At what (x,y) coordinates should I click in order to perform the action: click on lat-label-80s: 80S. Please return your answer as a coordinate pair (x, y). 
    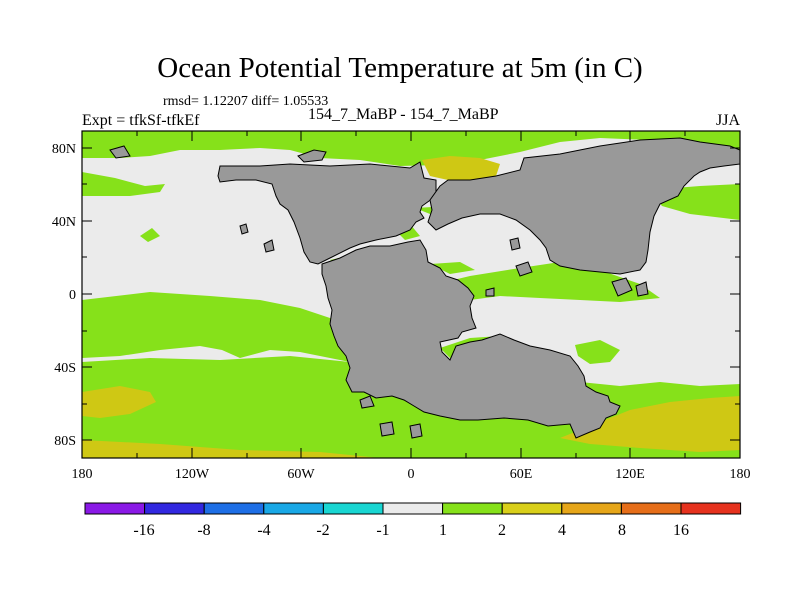
    Looking at the image, I should click on (65, 441).